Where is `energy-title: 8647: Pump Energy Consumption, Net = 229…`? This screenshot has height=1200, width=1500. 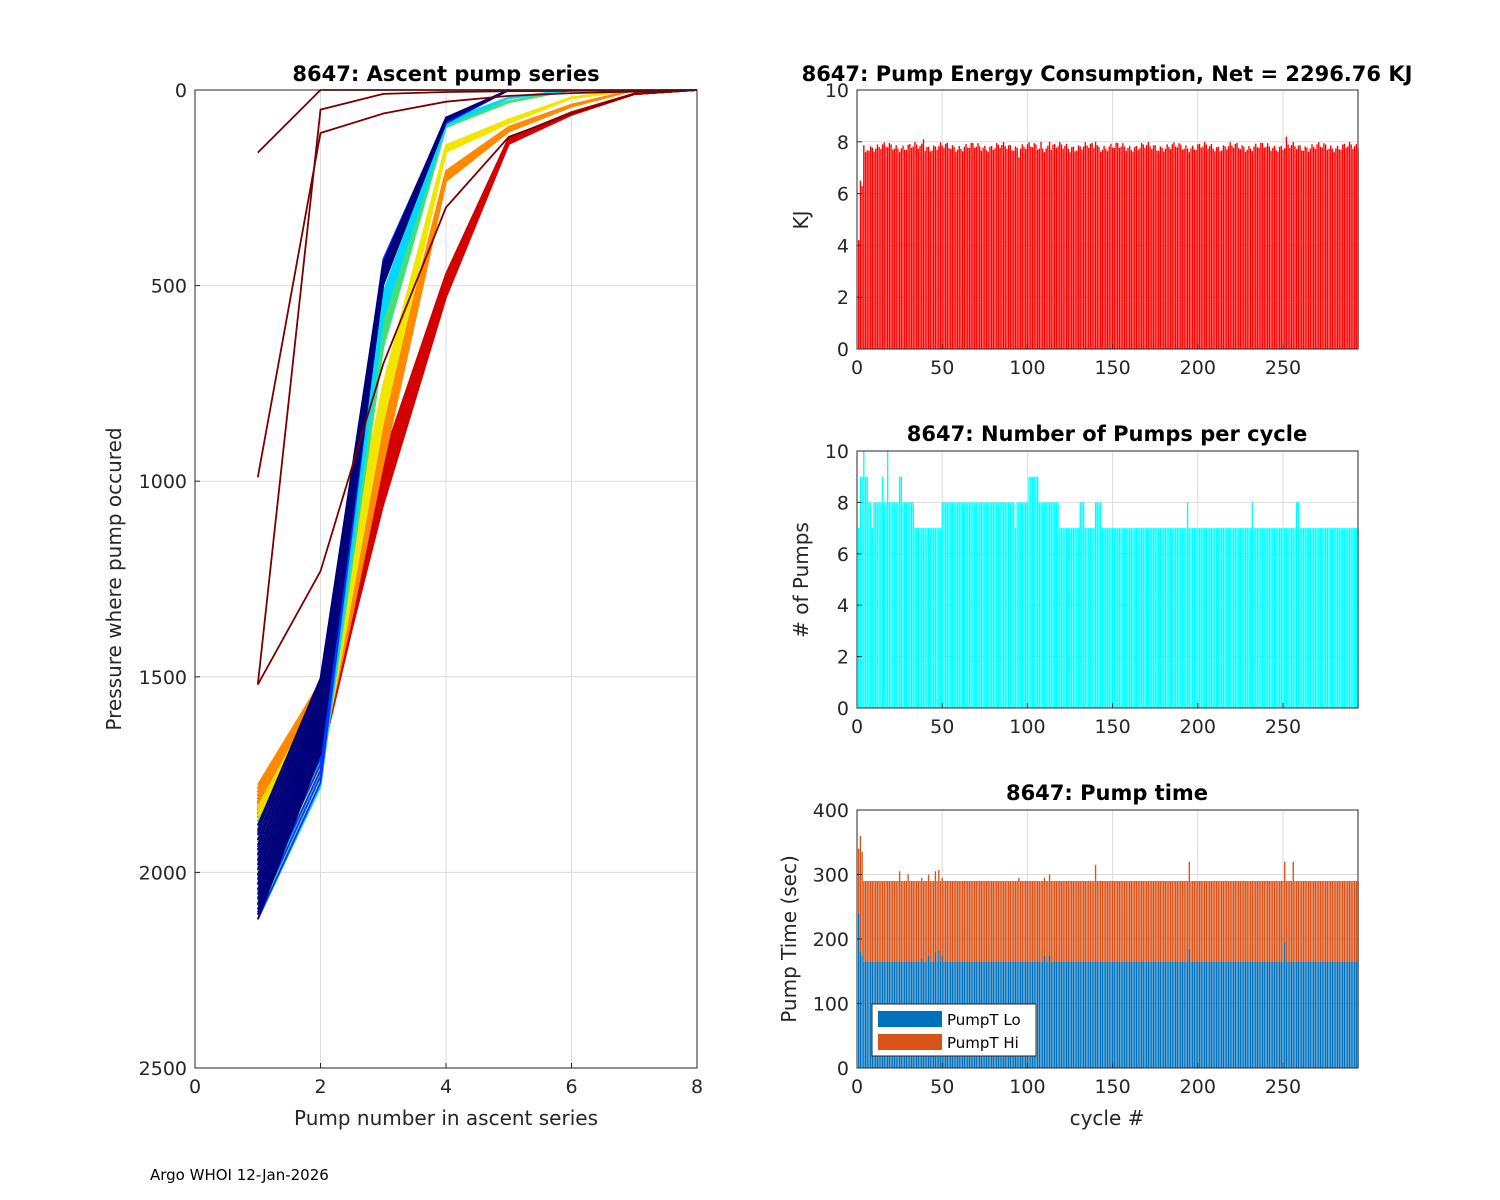
energy-title: 8647: Pump Energy Consumption, Net = 229… is located at coordinates (1107, 74).